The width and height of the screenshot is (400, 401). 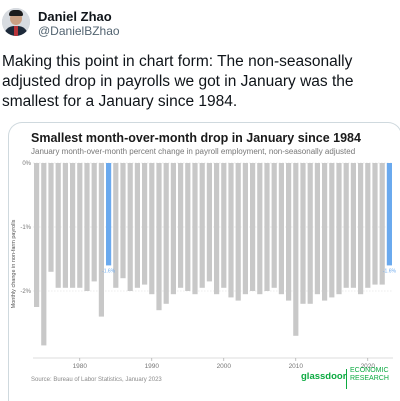 What do you see at coordinates (130, 227) in the screenshot?
I see `bar-1987` at bounding box center [130, 227].